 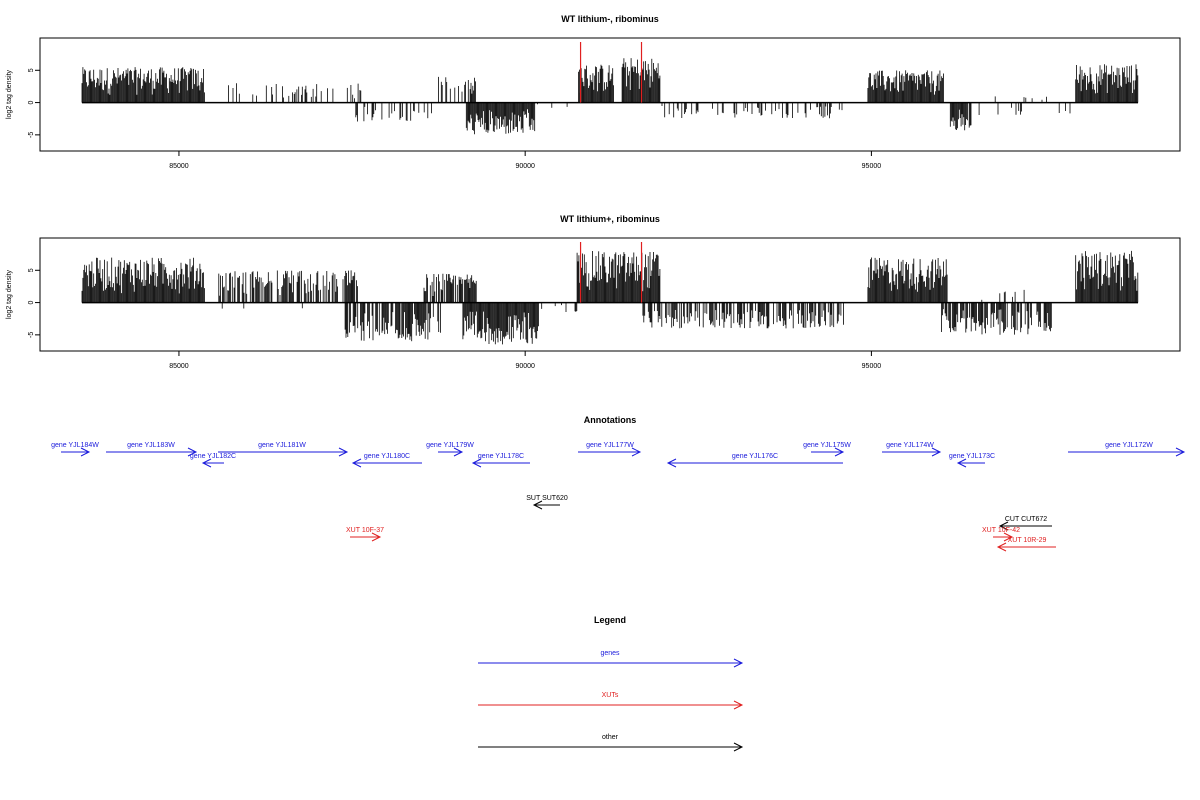 What do you see at coordinates (610, 19) in the screenshot?
I see `chart-title: WT lithium-, ribominus` at bounding box center [610, 19].